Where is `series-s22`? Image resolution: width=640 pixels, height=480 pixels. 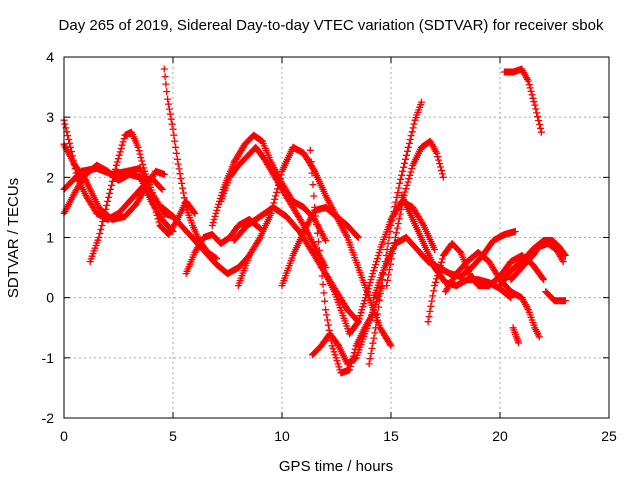 series-s22 is located at coordinates (492, 295).